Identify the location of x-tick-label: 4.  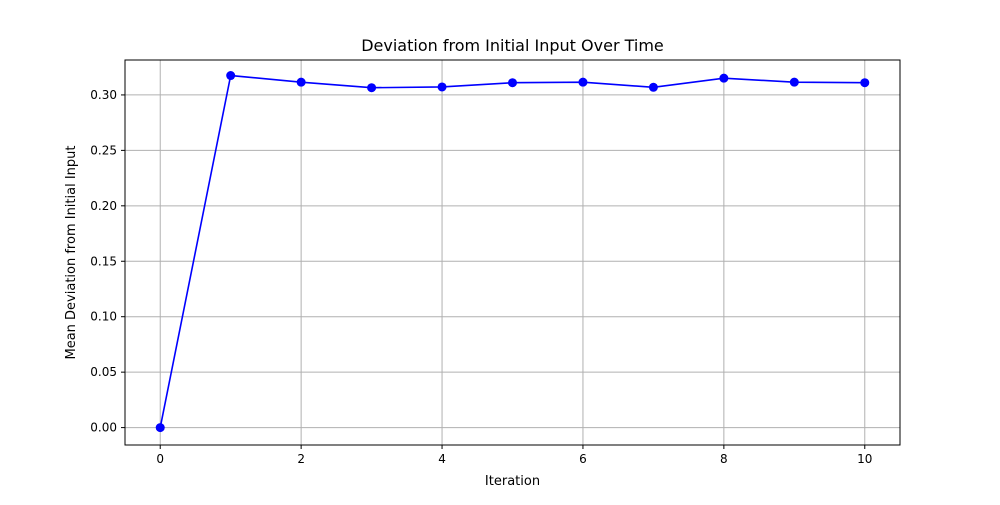
(442, 459).